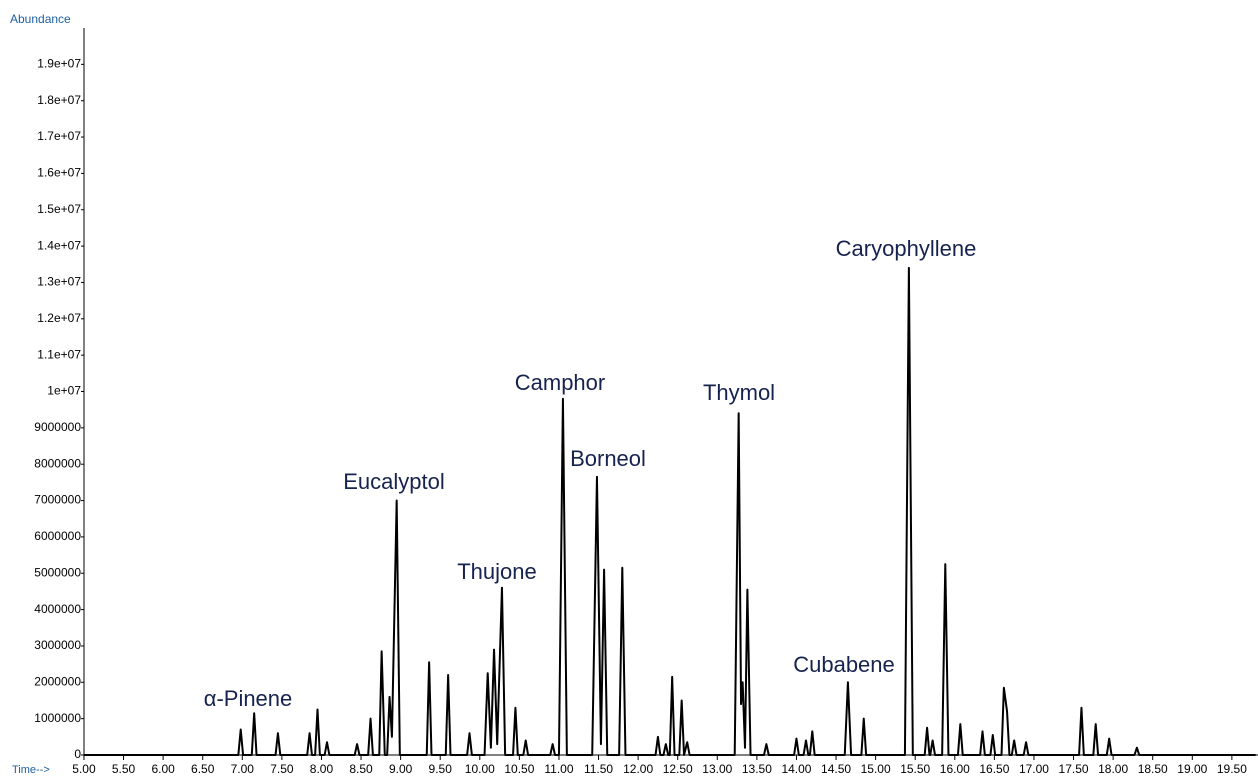 The width and height of the screenshot is (1258, 776). What do you see at coordinates (64, 391) in the screenshot?
I see `y-tick-label: 1e+07` at bounding box center [64, 391].